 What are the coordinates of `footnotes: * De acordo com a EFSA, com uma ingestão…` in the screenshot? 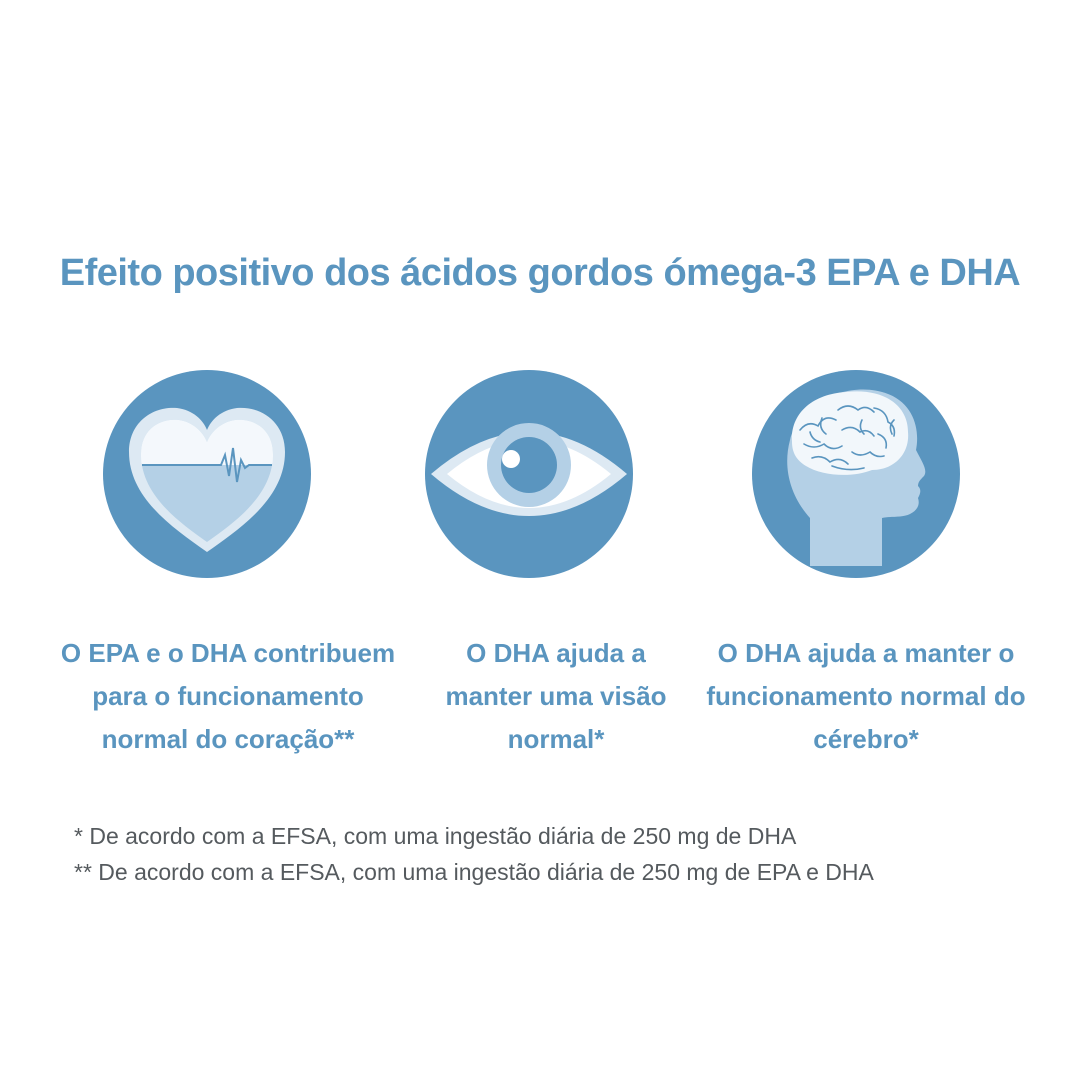 It's located at (474, 854).